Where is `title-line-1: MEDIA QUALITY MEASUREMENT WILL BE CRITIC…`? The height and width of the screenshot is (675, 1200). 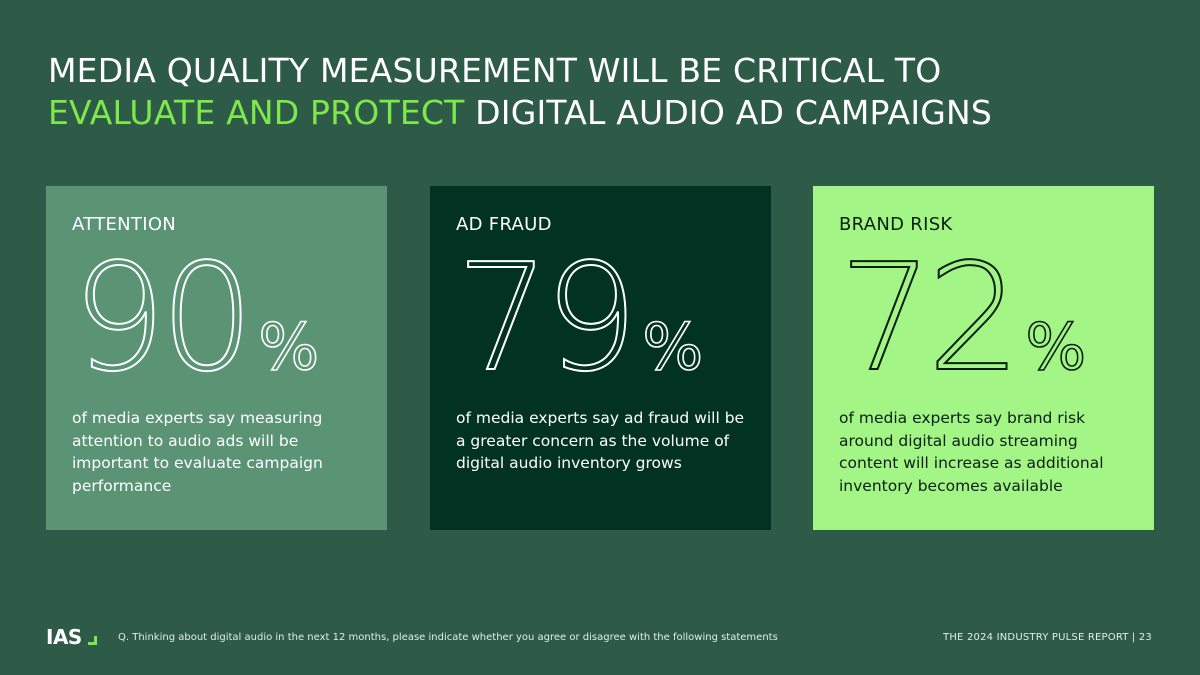 title-line-1: MEDIA QUALITY MEASUREMENT WILL BE CRITIC… is located at coordinates (495, 70).